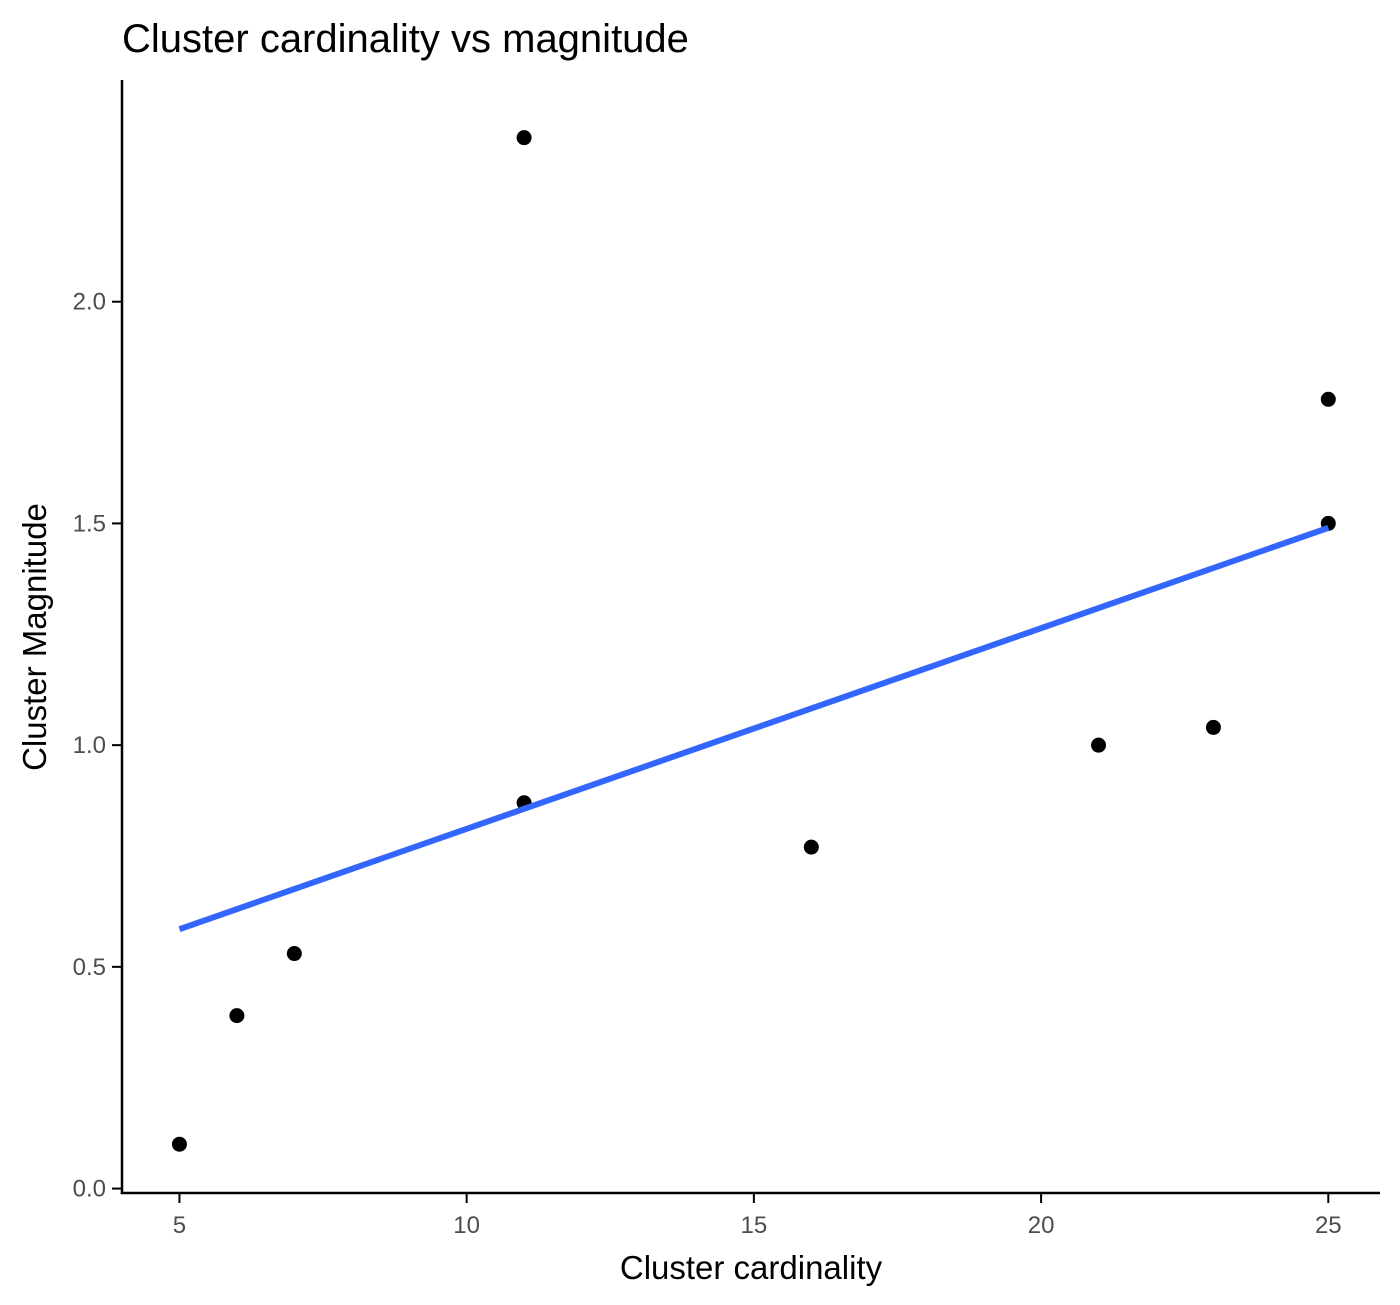  I want to click on y-axis-ticks: 0.0 0.5 1.0 1.5 2.0, so click(97, 746).